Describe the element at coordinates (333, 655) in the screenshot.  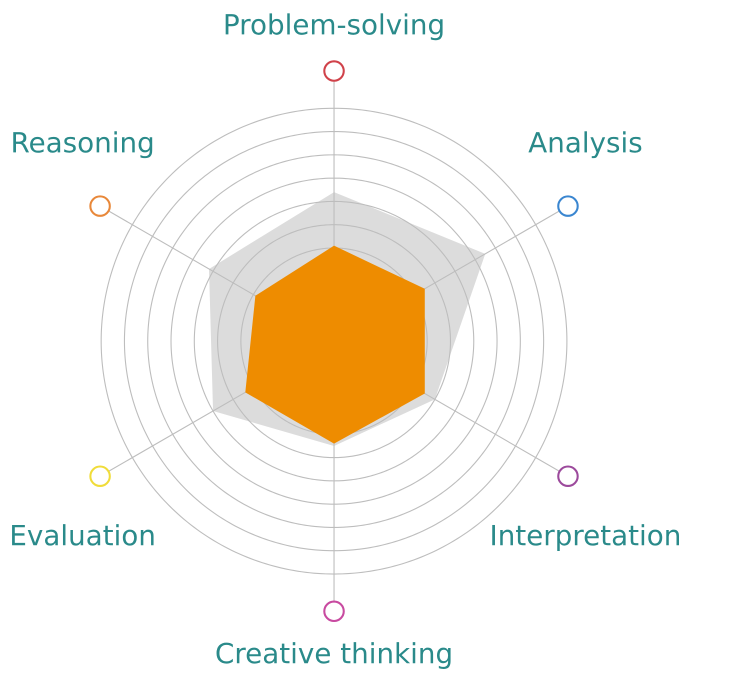
I see `spoke-label: Creative thinking` at that location.